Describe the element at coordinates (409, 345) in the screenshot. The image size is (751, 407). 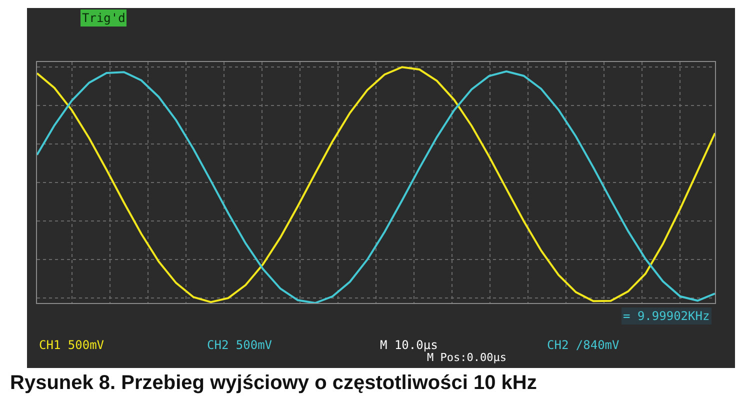
I see `text: M 10.0µs` at that location.